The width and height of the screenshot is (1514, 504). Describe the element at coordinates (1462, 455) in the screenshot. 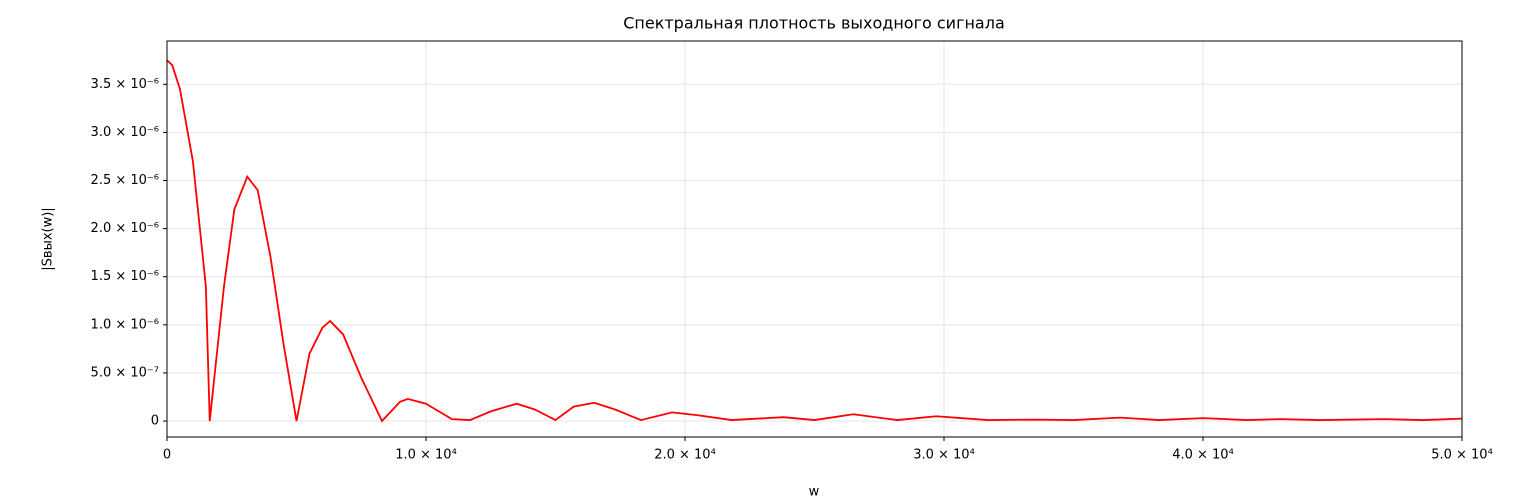

I see `x-tick-label: 5.0 × 10⁴` at that location.